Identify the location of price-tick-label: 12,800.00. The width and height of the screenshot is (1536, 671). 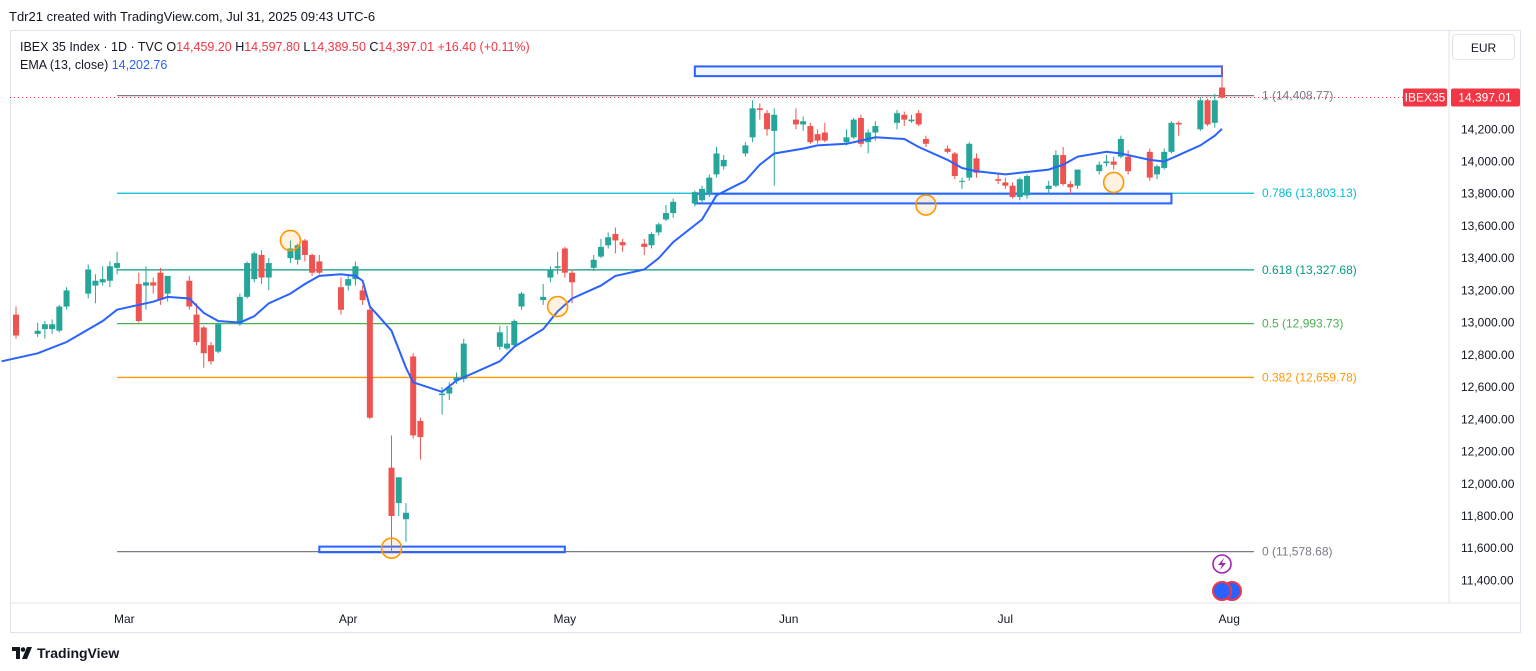
(1488, 355).